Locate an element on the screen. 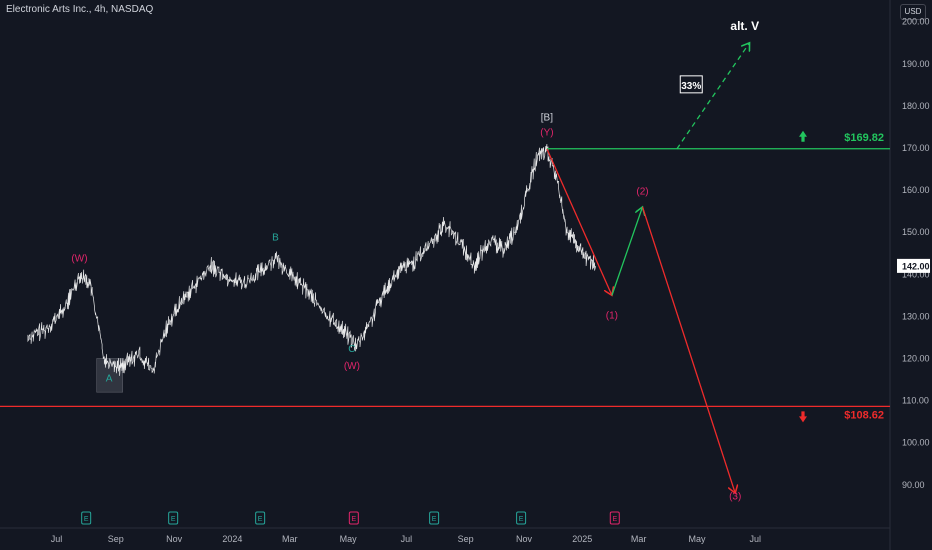  probability-label: 33% is located at coordinates (691, 86).